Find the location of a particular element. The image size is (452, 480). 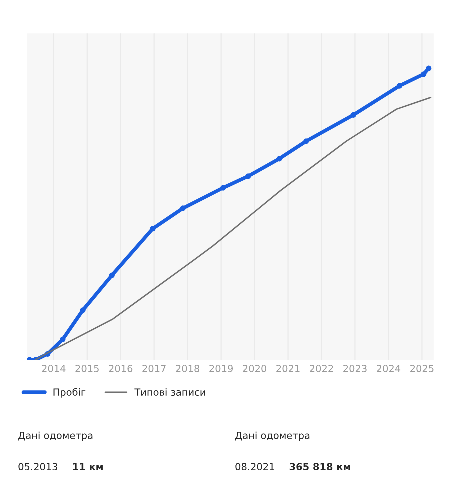

text: 365 818 км is located at coordinates (320, 467).